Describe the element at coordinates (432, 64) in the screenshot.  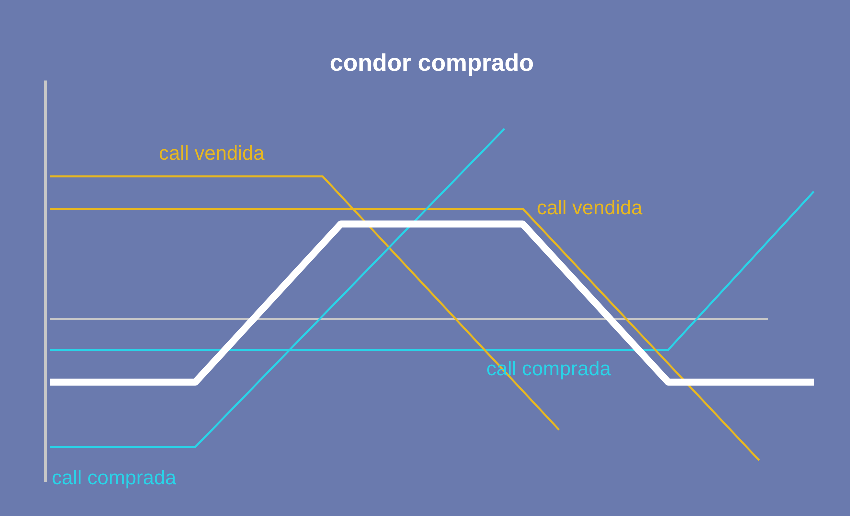
I see `chart-title: condor comprado` at that location.